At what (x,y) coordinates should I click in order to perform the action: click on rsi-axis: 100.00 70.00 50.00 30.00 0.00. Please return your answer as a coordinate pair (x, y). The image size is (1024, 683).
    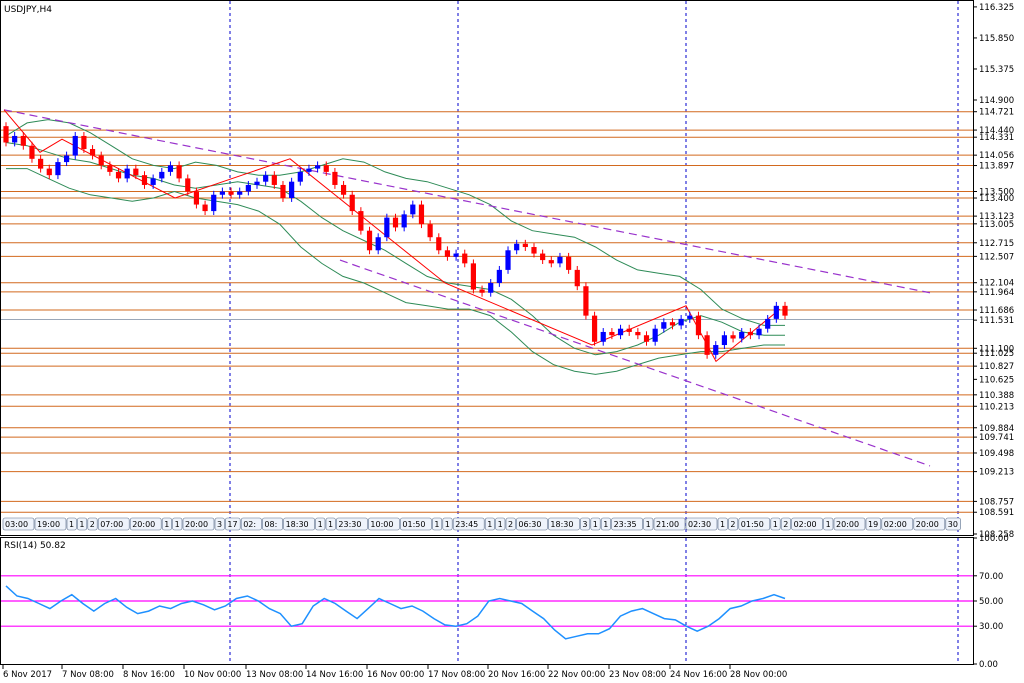
    Looking at the image, I should click on (991, 602).